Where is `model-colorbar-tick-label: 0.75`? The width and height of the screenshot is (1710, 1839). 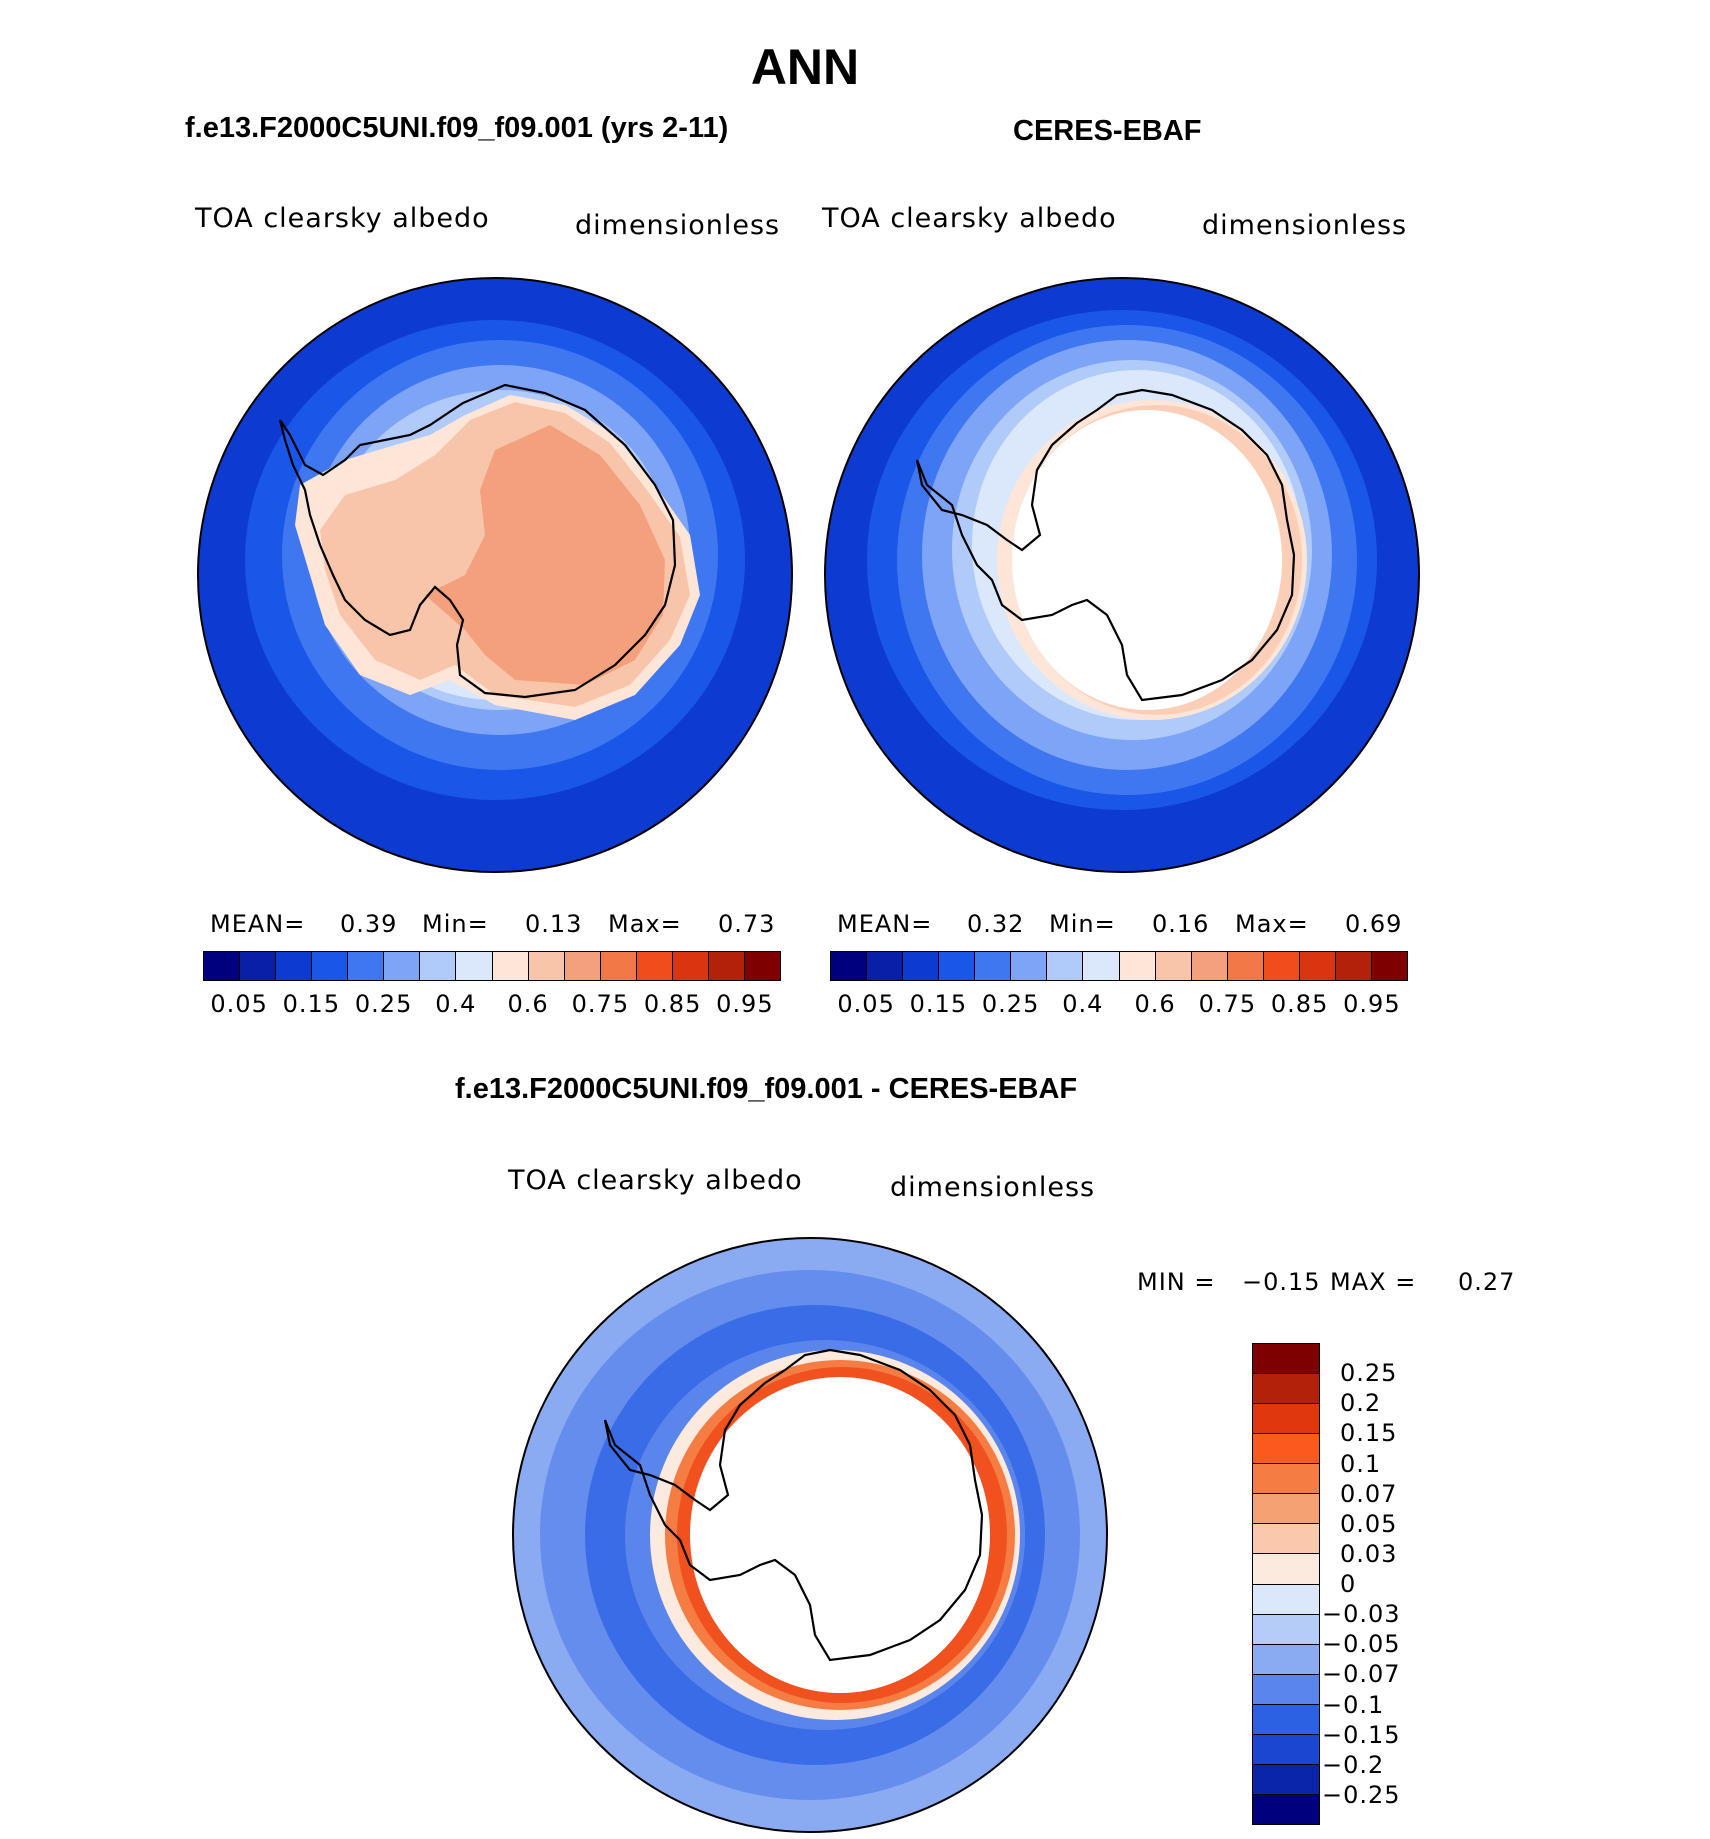
model-colorbar-tick-label: 0.75 is located at coordinates (600, 1004).